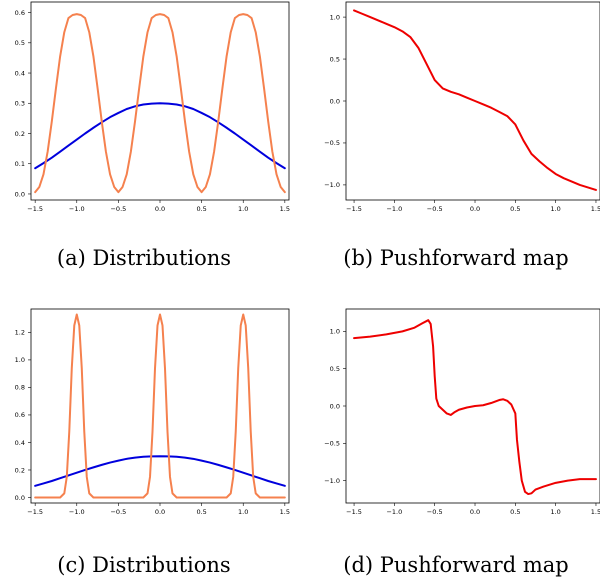  Describe the element at coordinates (20, 164) in the screenshot. I see `y-tick-label: 0.1` at that location.